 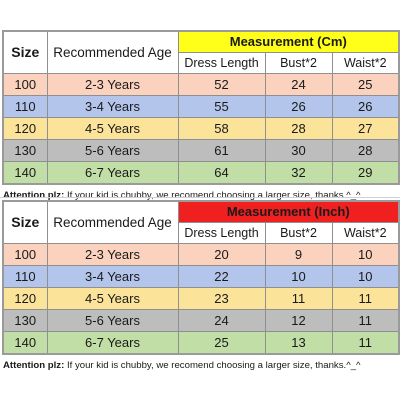 What do you see at coordinates (221, 150) in the screenshot?
I see `dress-length-cell: 61` at bounding box center [221, 150].